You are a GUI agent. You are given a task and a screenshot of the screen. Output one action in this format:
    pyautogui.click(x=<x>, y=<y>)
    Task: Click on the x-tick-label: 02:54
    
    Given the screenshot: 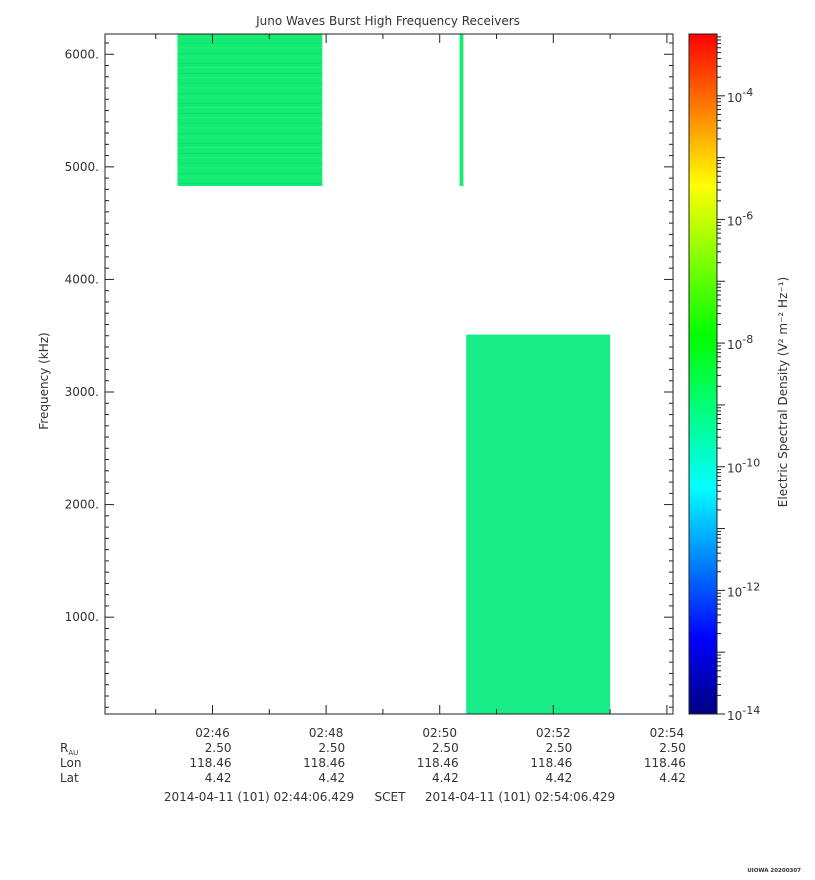 What is the action you would take?
    pyautogui.click(x=667, y=733)
    